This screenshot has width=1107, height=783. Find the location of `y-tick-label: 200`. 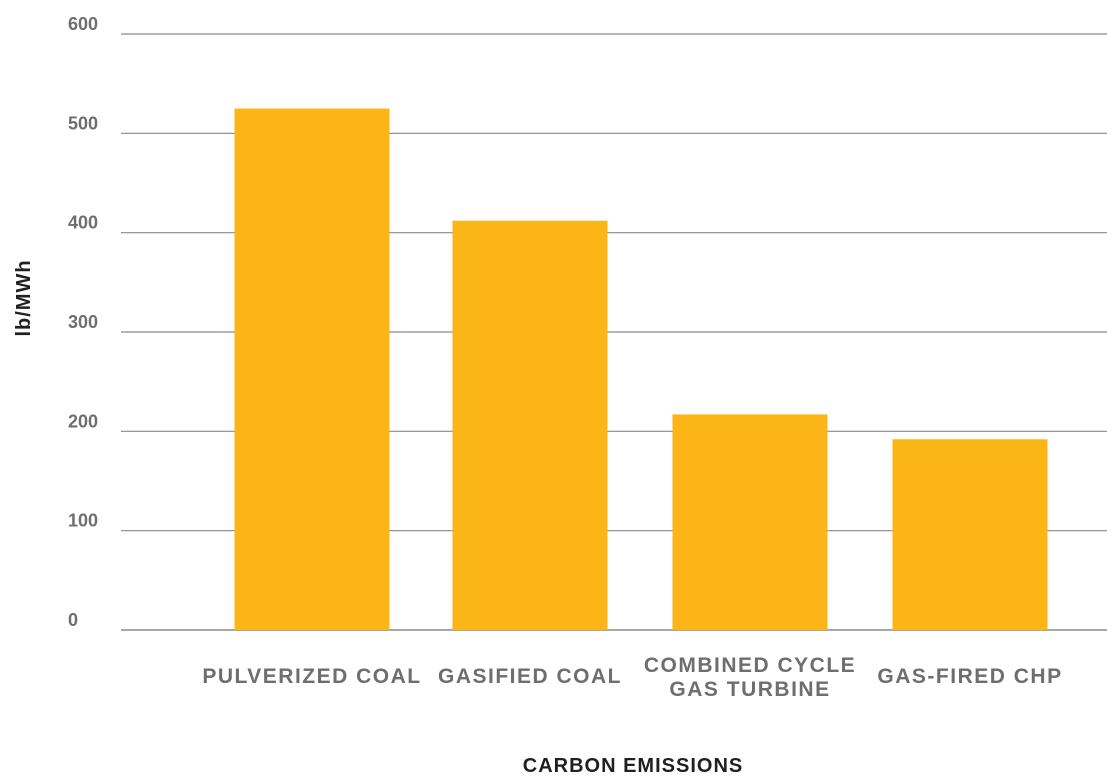

y-tick-label: 200 is located at coordinates (83, 421).